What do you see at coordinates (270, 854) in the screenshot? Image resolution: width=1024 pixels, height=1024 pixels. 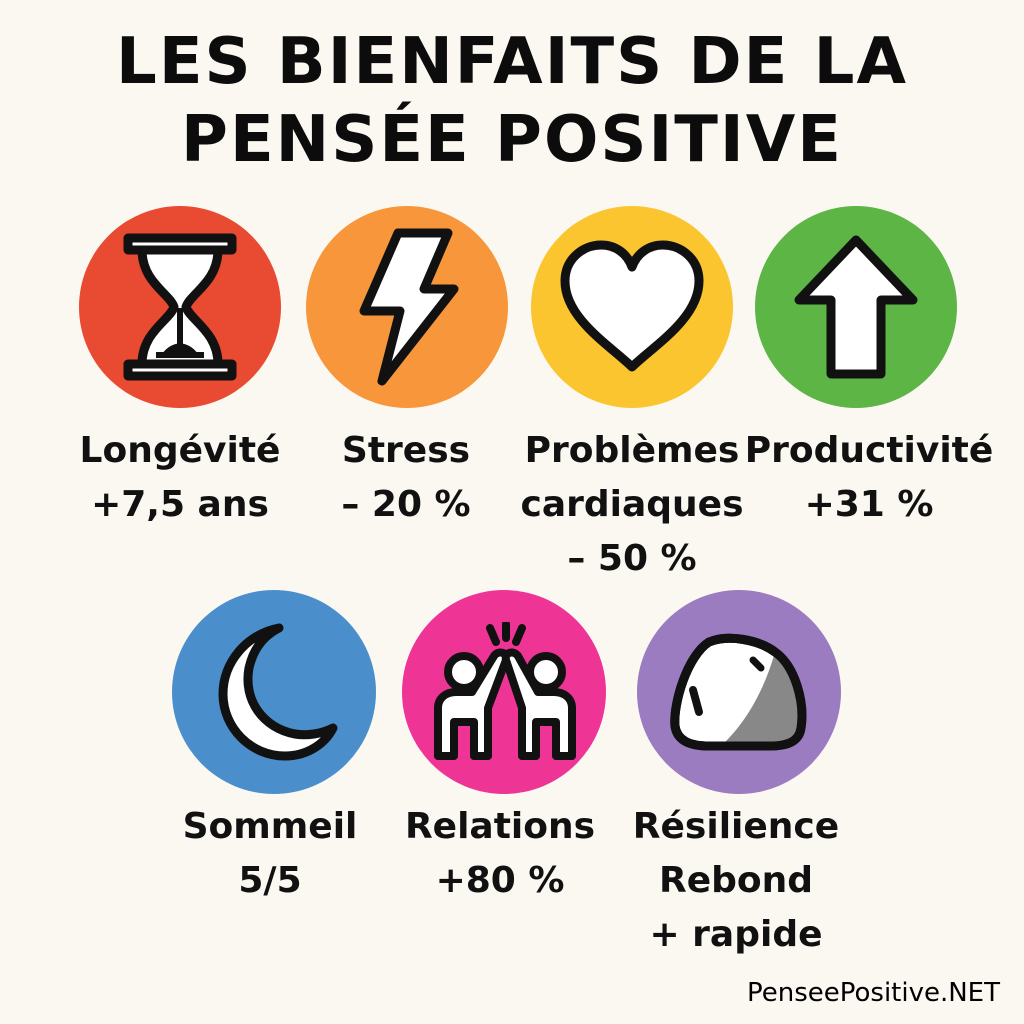 I see `sleep-label: Sommeil 5/5` at bounding box center [270, 854].